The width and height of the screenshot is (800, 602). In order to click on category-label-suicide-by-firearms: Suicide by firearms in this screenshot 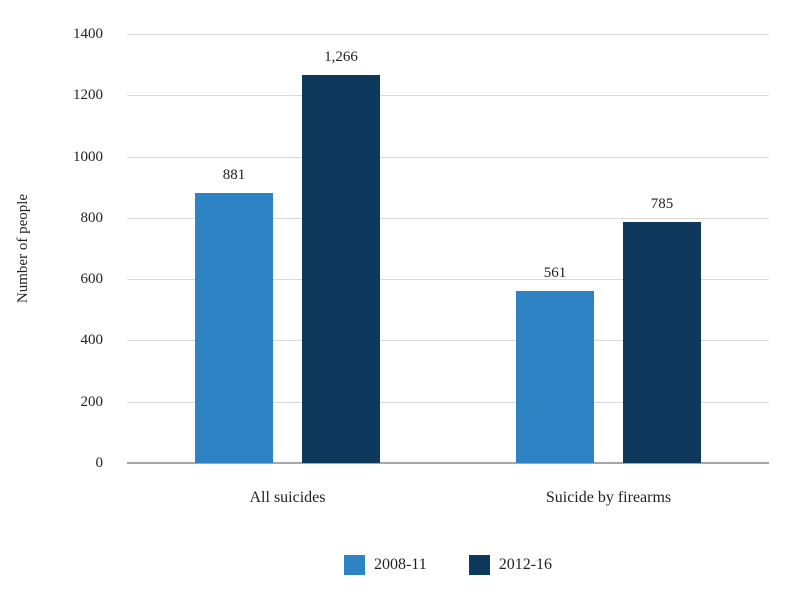, I will do `click(608, 497)`.